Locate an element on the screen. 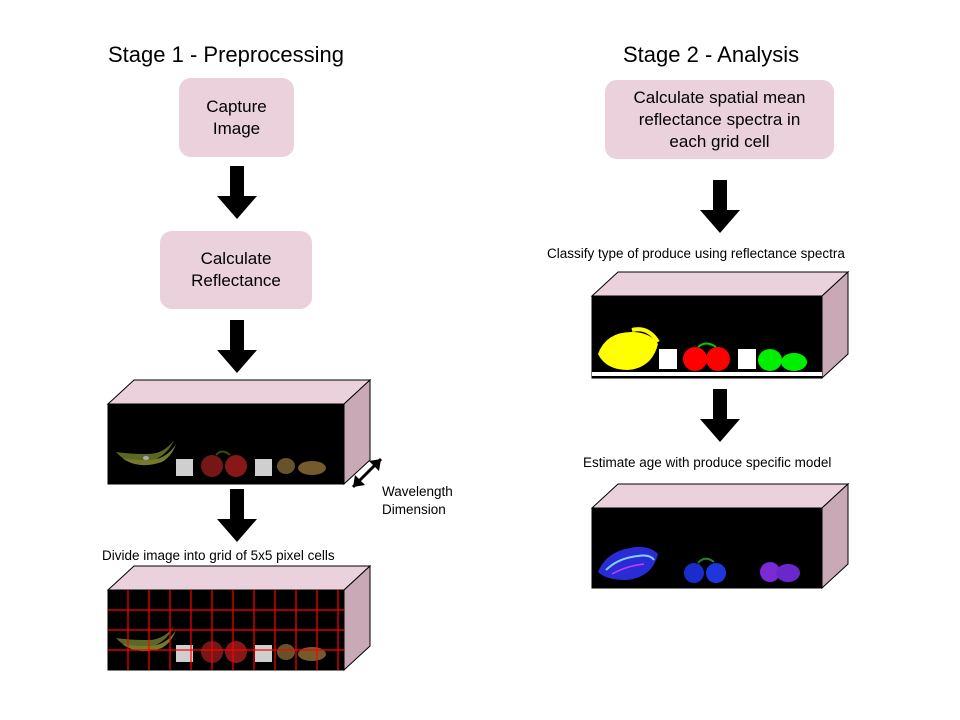 This screenshot has height=720, width=960. stage1-title: Stage 1 - Preprocessing is located at coordinates (226, 54).